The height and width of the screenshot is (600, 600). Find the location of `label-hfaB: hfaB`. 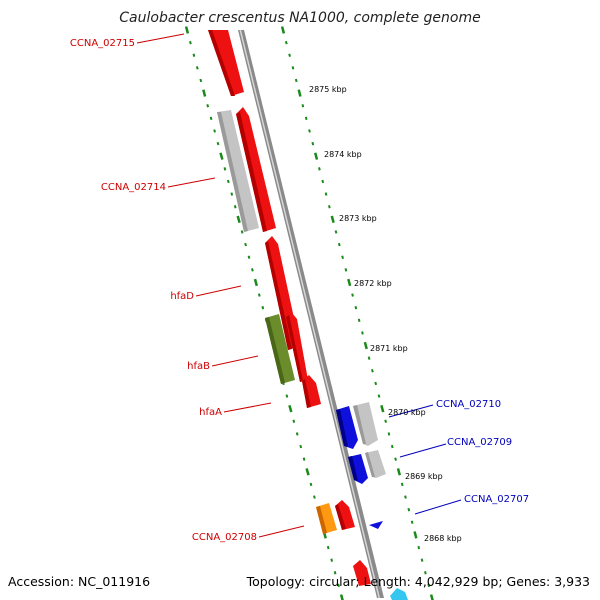

label-hfaB: hfaB is located at coordinates (198, 366).